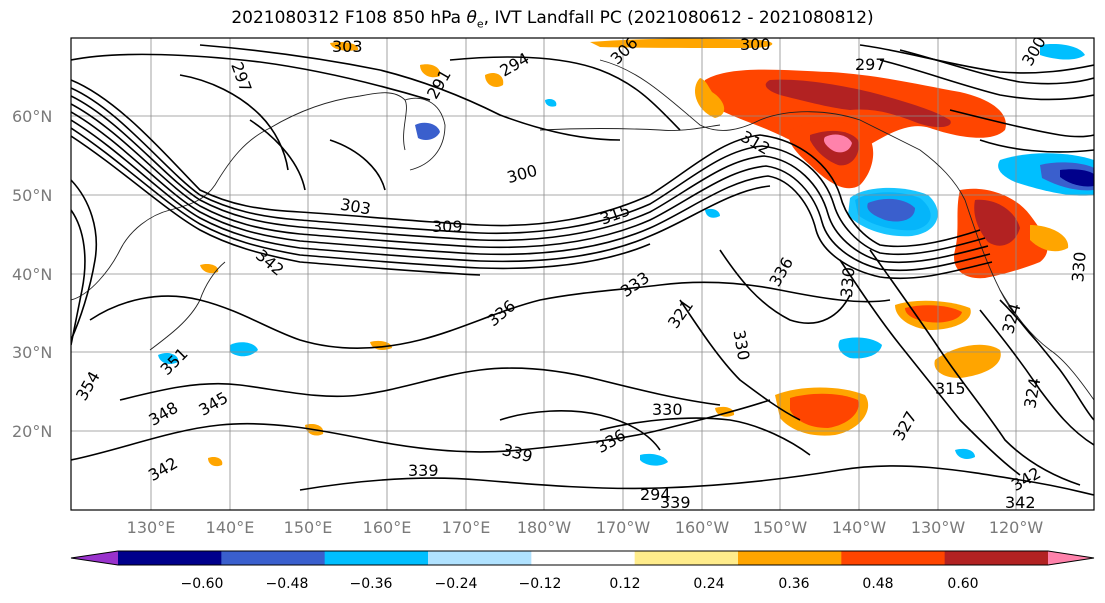 The image size is (1105, 603). What do you see at coordinates (965, 453) in the screenshot?
I see `shading-pac-cyan5` at bounding box center [965, 453].